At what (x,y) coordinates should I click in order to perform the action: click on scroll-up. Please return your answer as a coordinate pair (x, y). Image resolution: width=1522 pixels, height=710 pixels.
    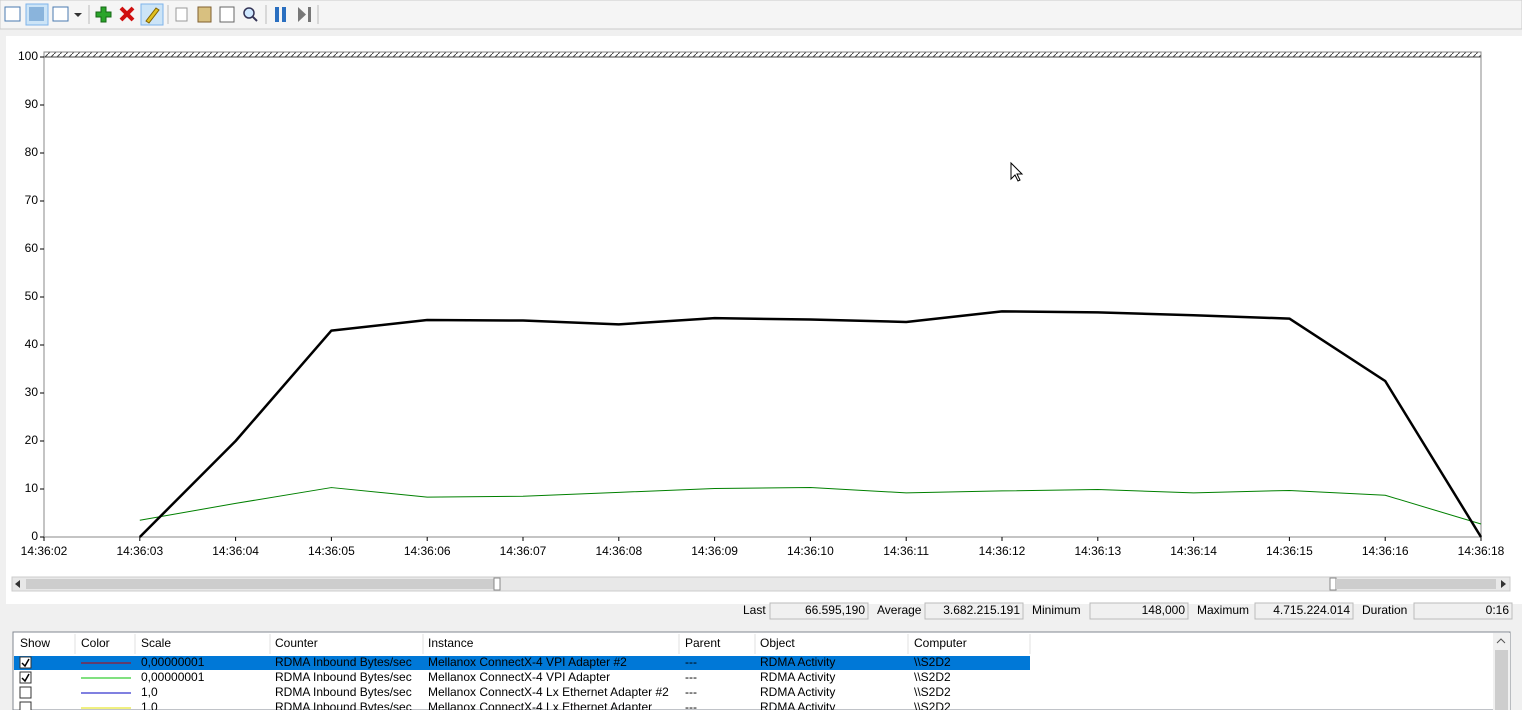
    Looking at the image, I should click on (1501, 641).